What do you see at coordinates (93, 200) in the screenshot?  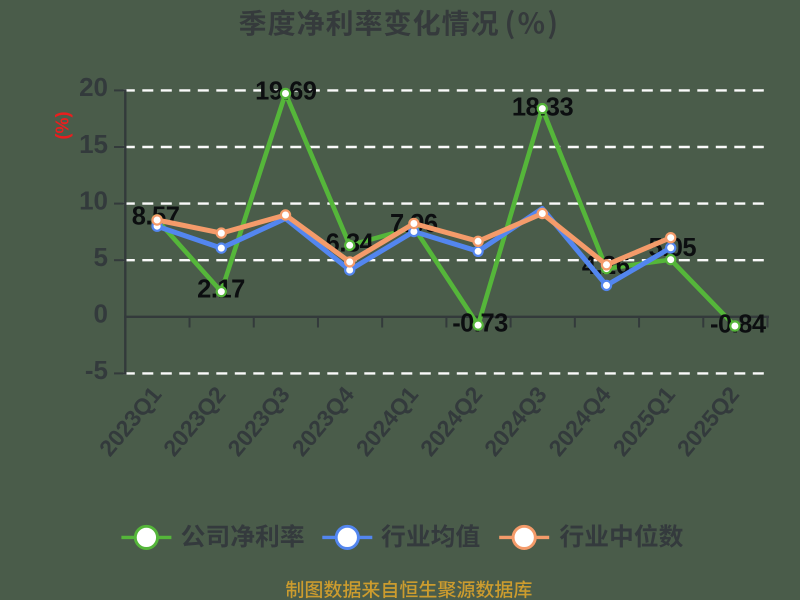 I see `svg-text: 10` at bounding box center [93, 200].